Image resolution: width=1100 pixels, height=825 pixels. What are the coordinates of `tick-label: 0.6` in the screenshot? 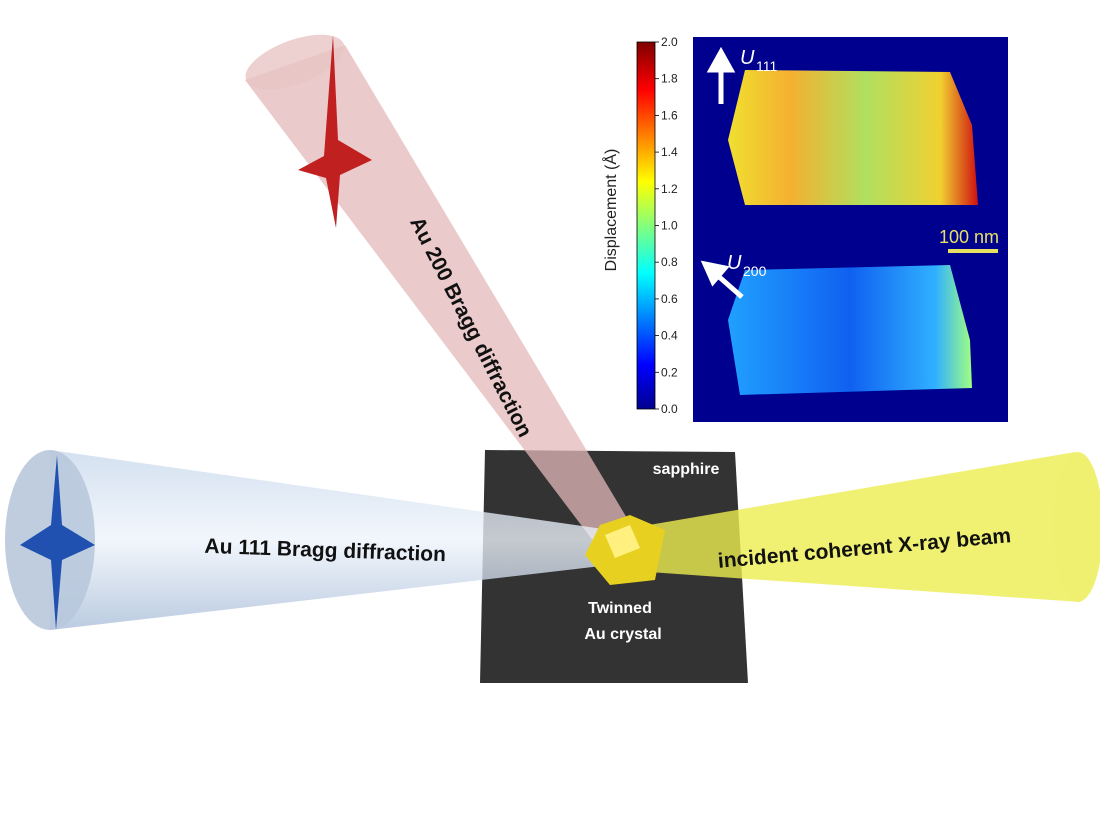 It's located at (669, 299).